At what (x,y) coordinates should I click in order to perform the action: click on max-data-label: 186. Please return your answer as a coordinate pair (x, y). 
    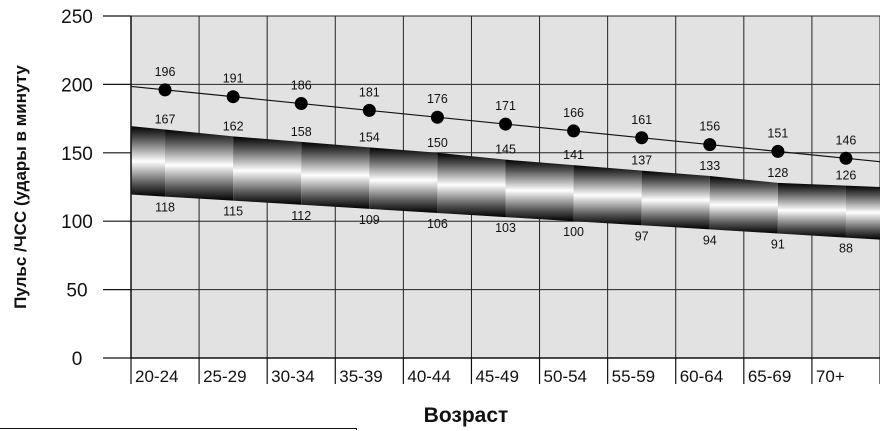
    Looking at the image, I should click on (301, 86).